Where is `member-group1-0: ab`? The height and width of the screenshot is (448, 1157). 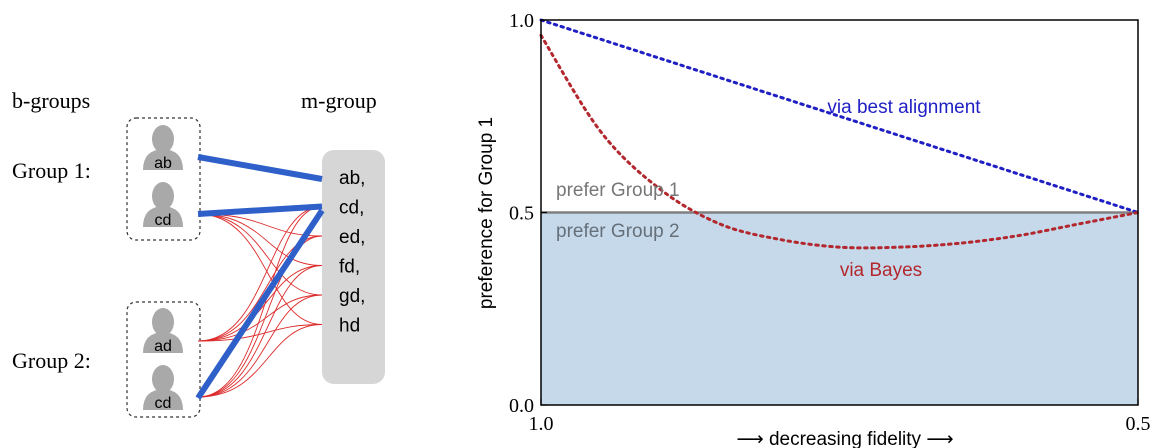 member-group1-0: ab is located at coordinates (163, 148).